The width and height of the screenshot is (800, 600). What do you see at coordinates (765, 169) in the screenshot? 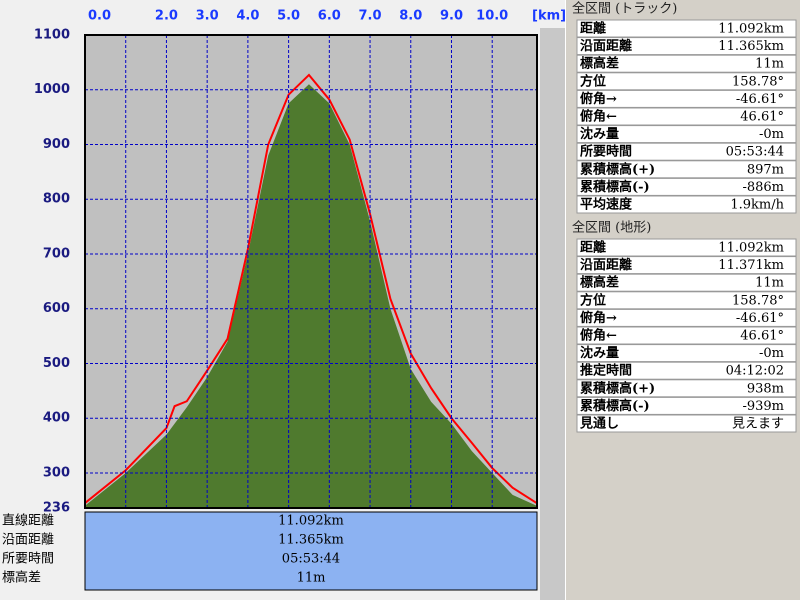
I see `info-value: 897m` at bounding box center [765, 169].